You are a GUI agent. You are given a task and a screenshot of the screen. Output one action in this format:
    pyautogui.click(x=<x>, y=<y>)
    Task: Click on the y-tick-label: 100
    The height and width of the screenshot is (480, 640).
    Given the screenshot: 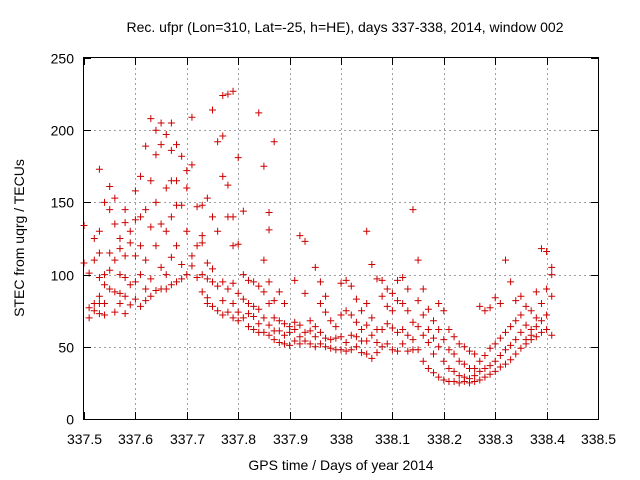 What is the action you would take?
    pyautogui.click(x=63, y=276)
    